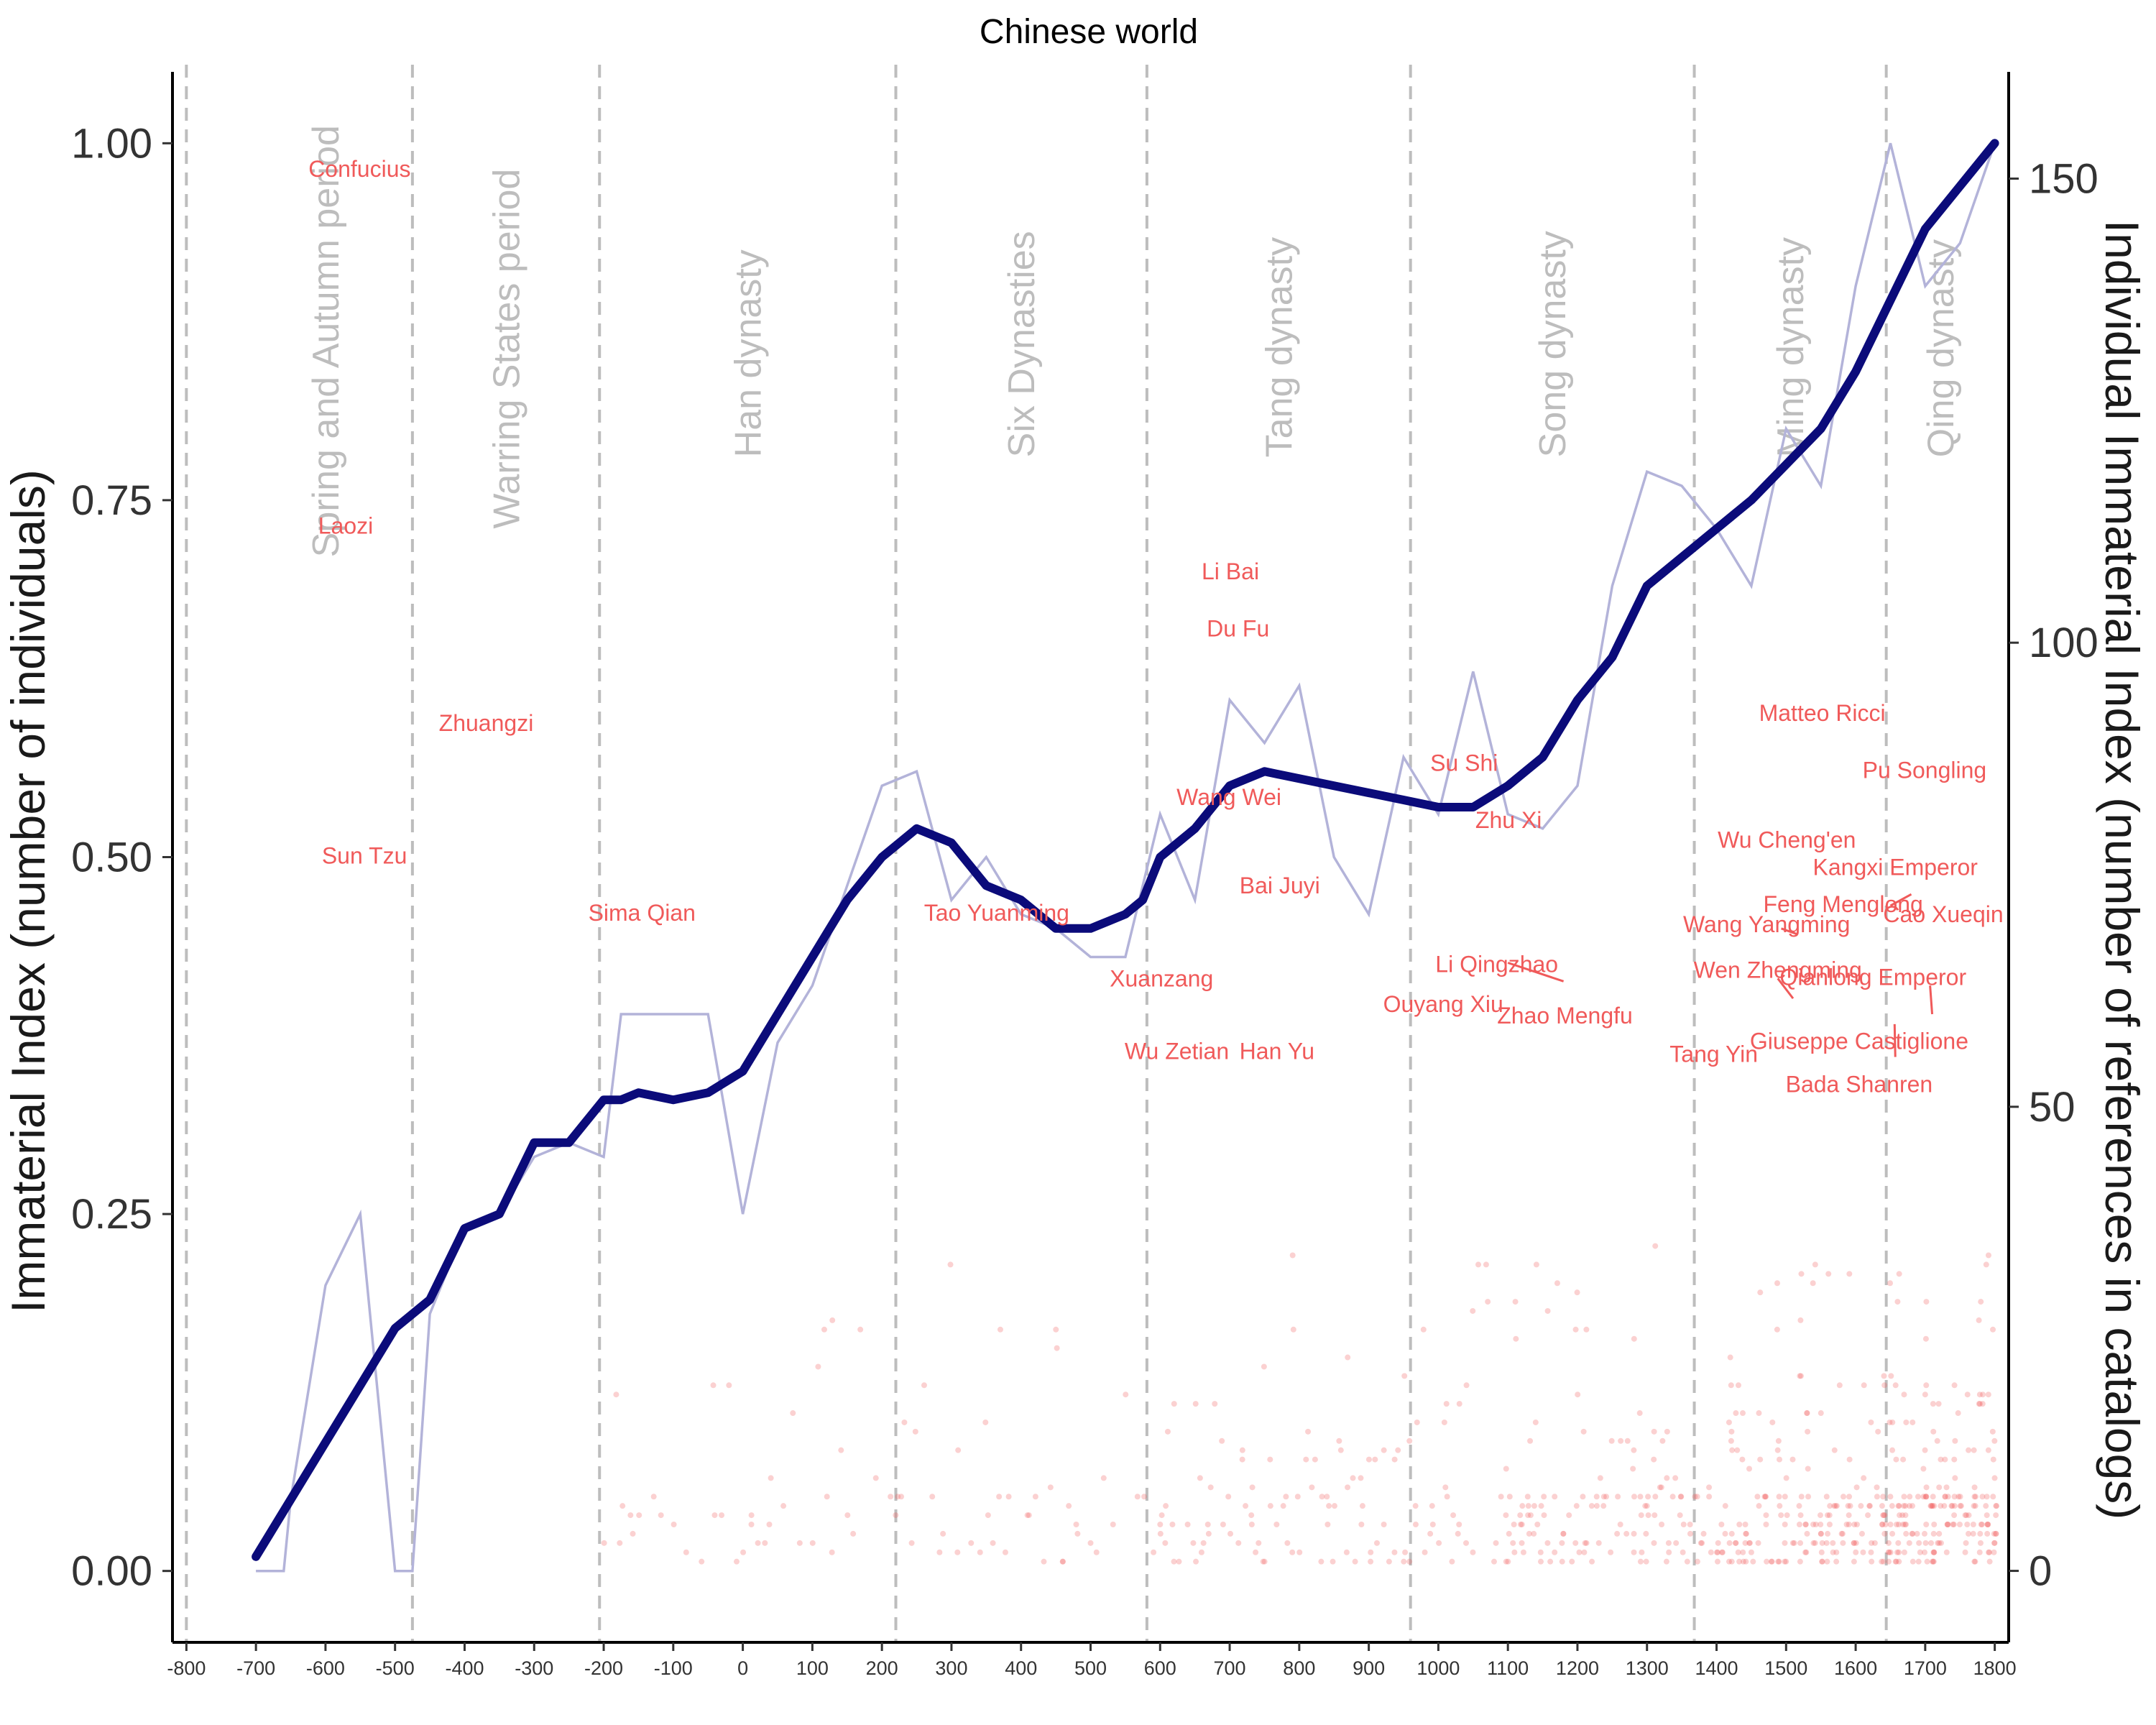  I want to click on x-tick-label: -500, so click(395, 1668).